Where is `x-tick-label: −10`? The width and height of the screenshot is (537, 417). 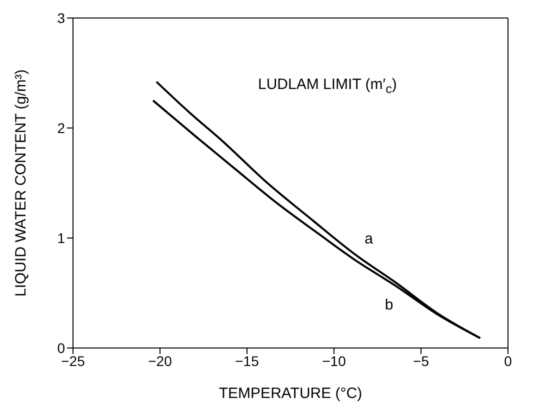 x-tick-label: −10 is located at coordinates (334, 360).